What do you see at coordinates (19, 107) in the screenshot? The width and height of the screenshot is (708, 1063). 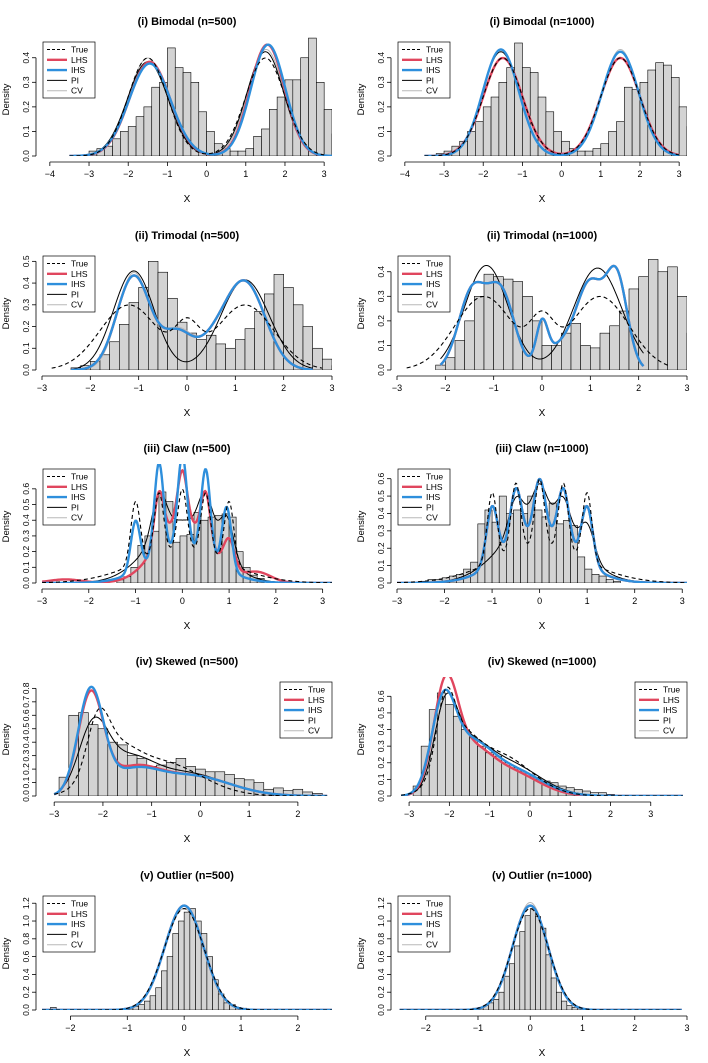 I see `y-axis: 0.0 0.1 0.2 0.3 0.4 Density` at bounding box center [19, 107].